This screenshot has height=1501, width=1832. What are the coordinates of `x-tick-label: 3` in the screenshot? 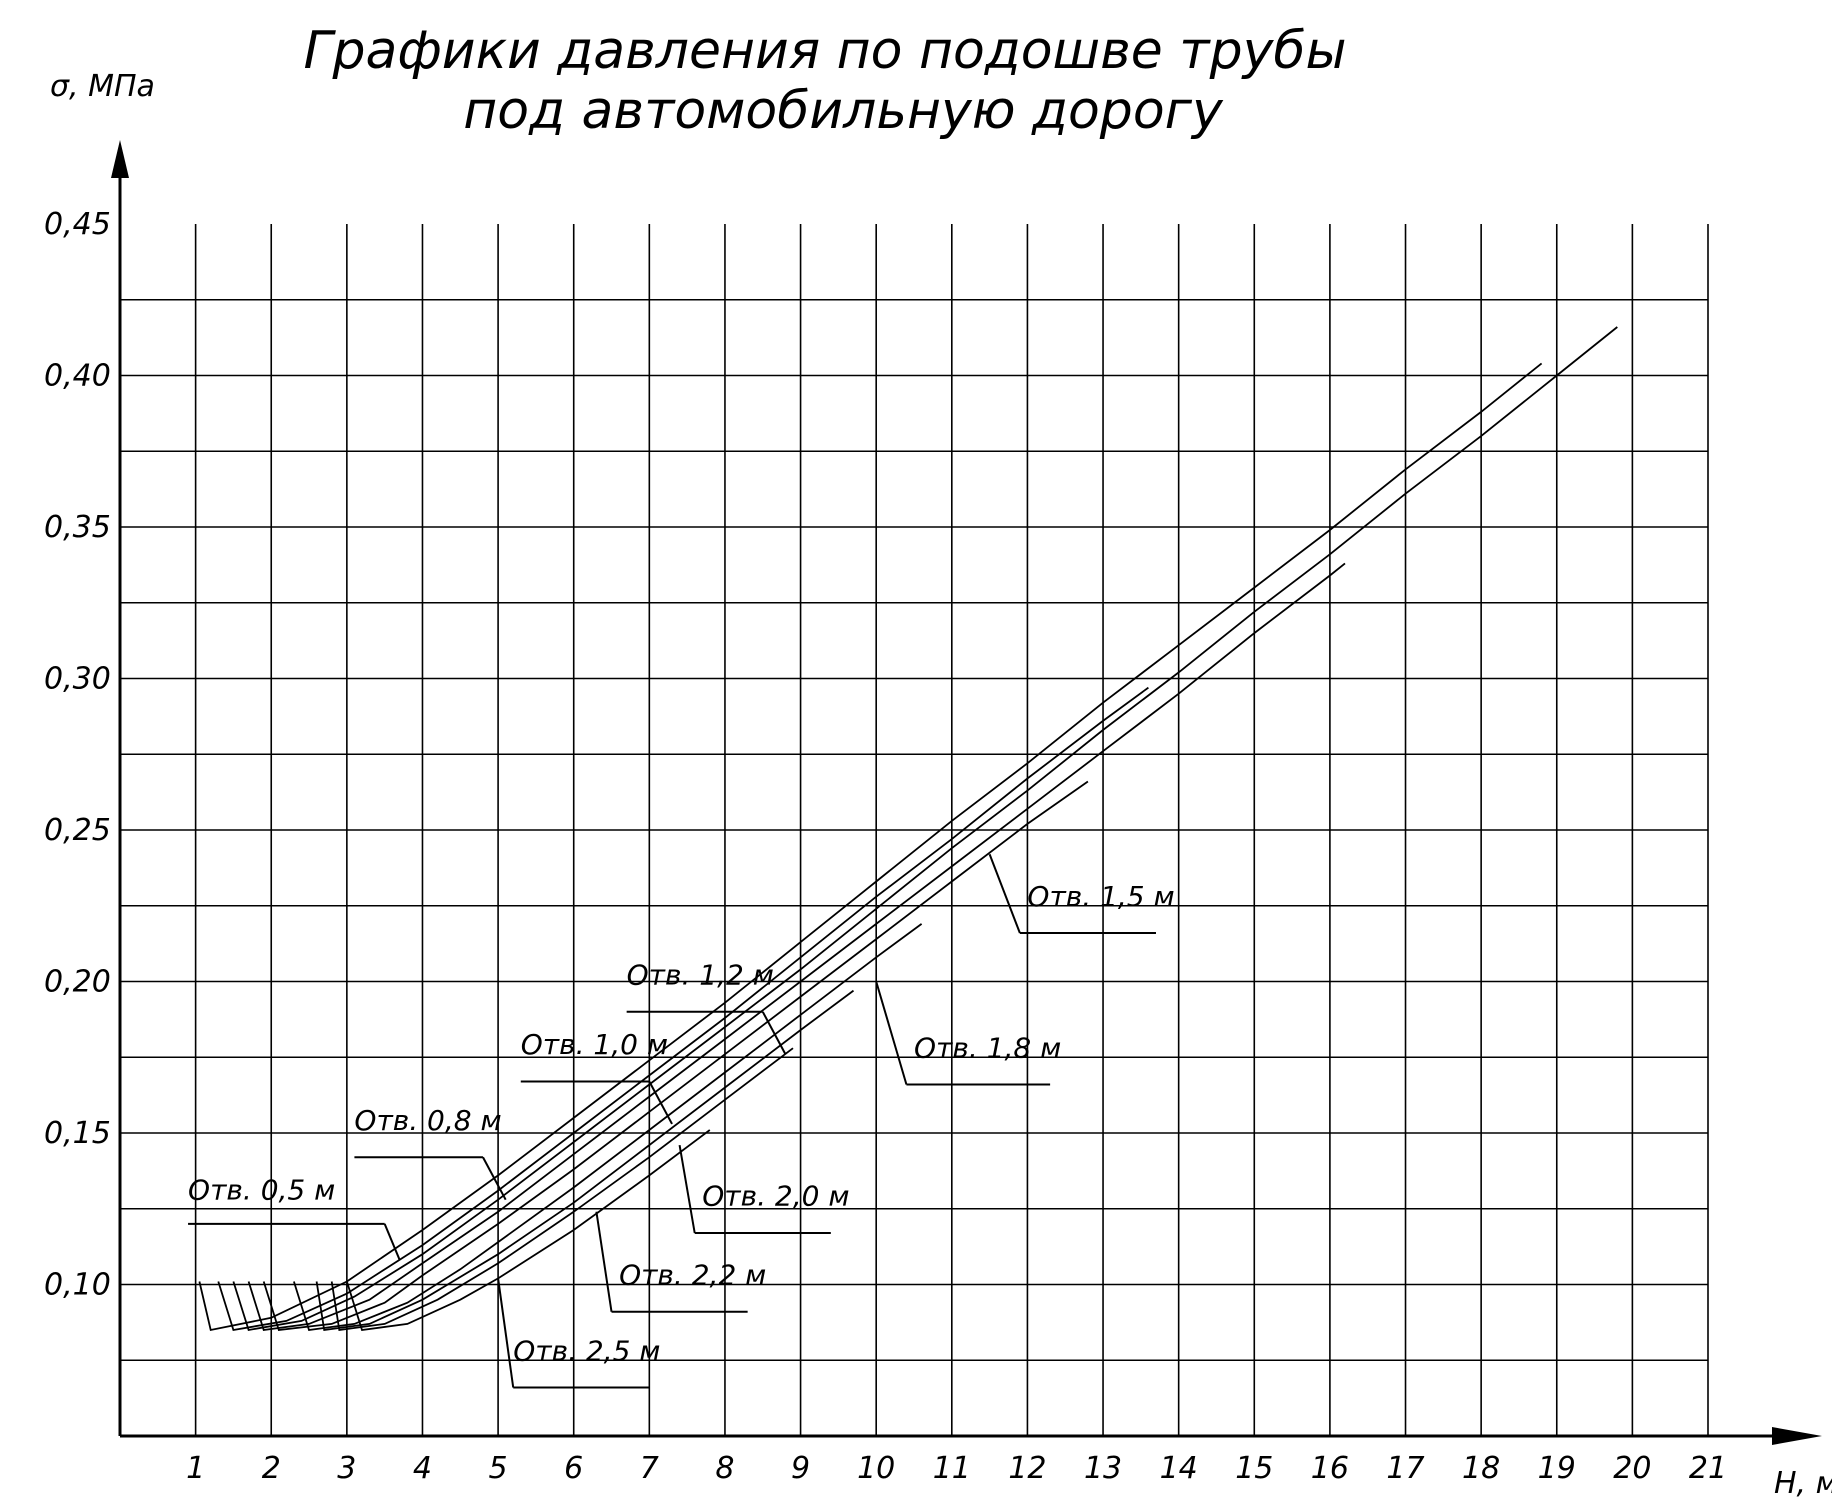 It's located at (346, 1468).